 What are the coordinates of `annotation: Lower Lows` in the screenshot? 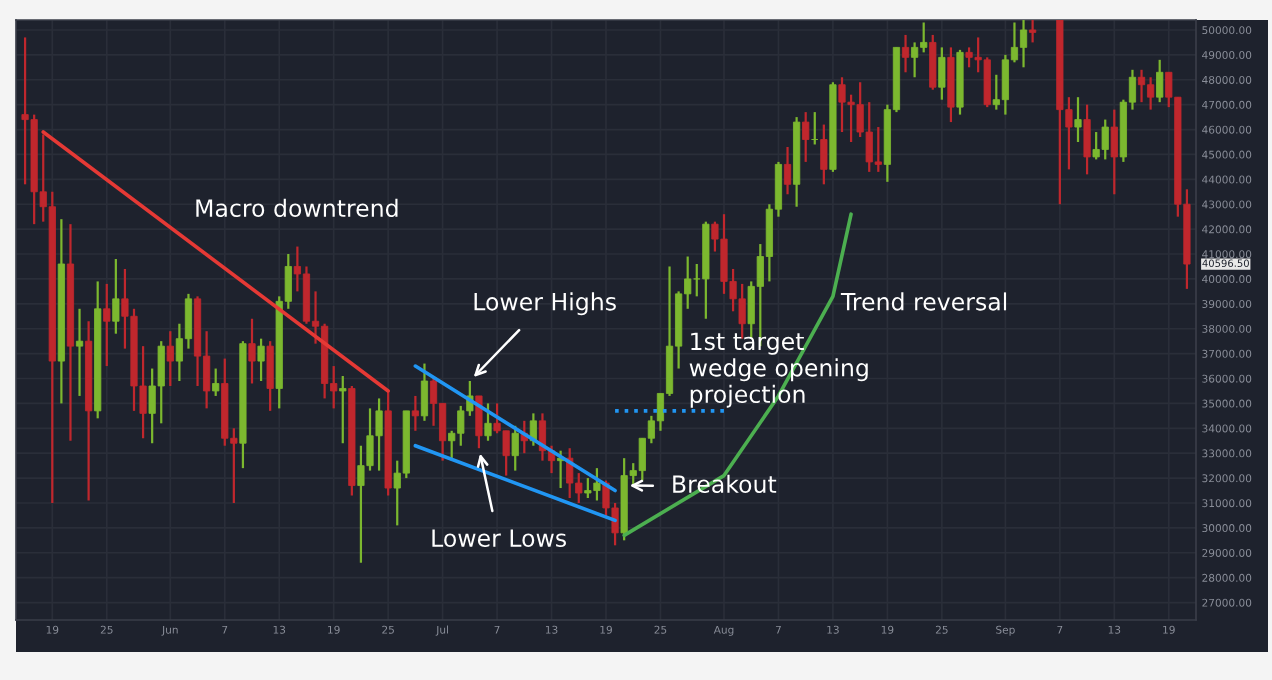 It's located at (499, 538).